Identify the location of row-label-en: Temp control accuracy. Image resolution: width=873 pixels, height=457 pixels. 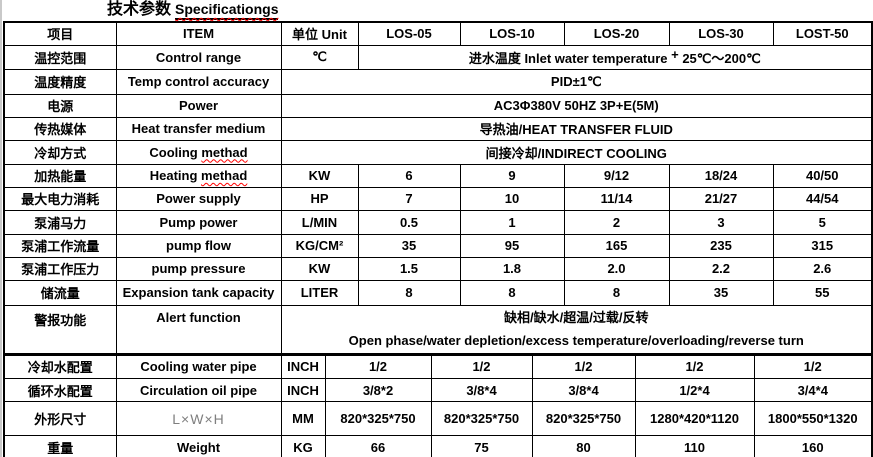
(198, 81).